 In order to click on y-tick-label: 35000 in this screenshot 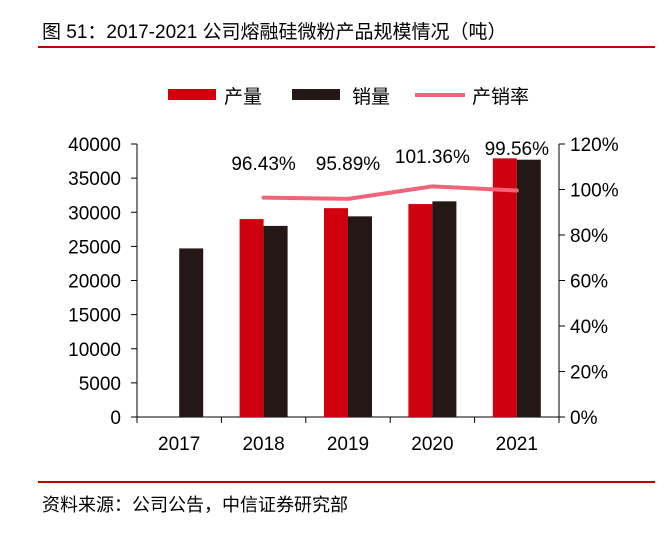, I will do `click(94, 179)`.